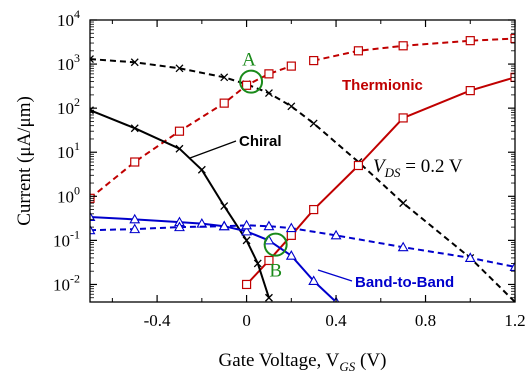  I want to click on x-tick-label: 0, so click(246, 320).